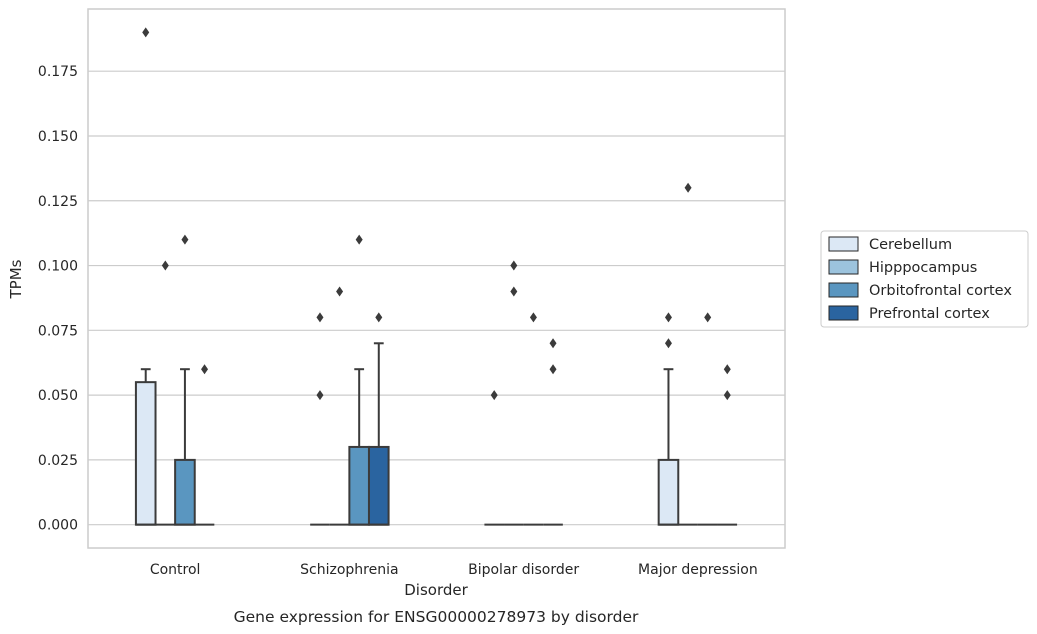  Describe the element at coordinates (58, 331) in the screenshot. I see `y-tick-label: 0.075` at that location.